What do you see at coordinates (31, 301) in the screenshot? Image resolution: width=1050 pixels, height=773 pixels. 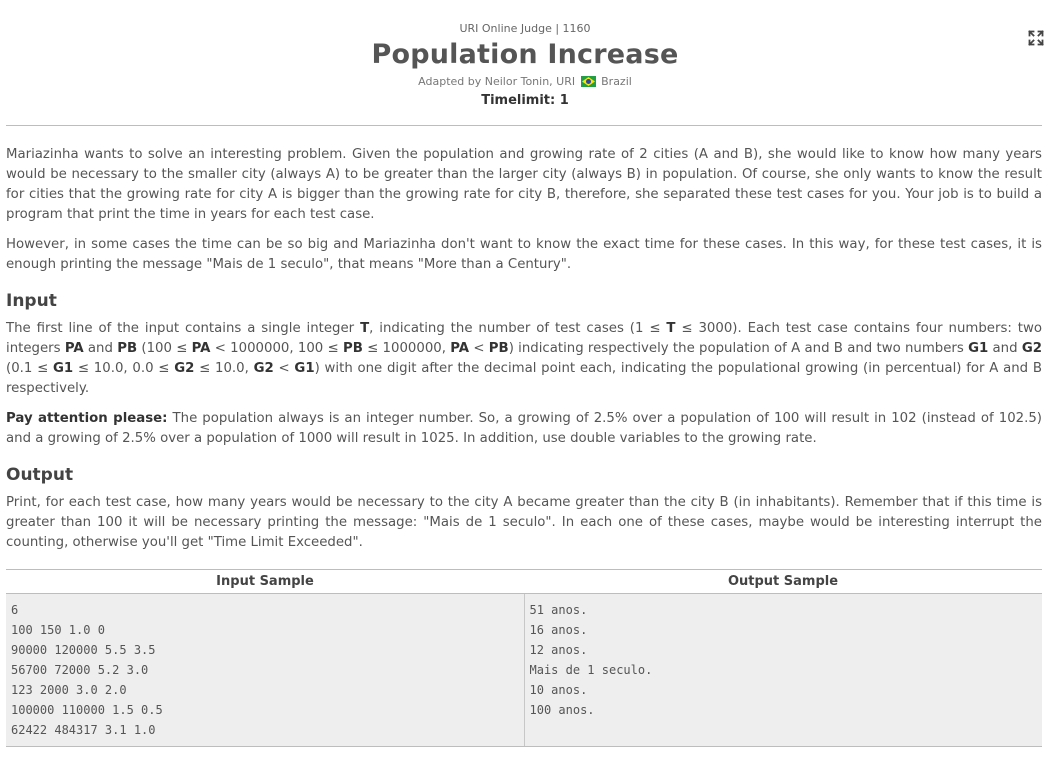 I see `input-heading: Input` at bounding box center [31, 301].